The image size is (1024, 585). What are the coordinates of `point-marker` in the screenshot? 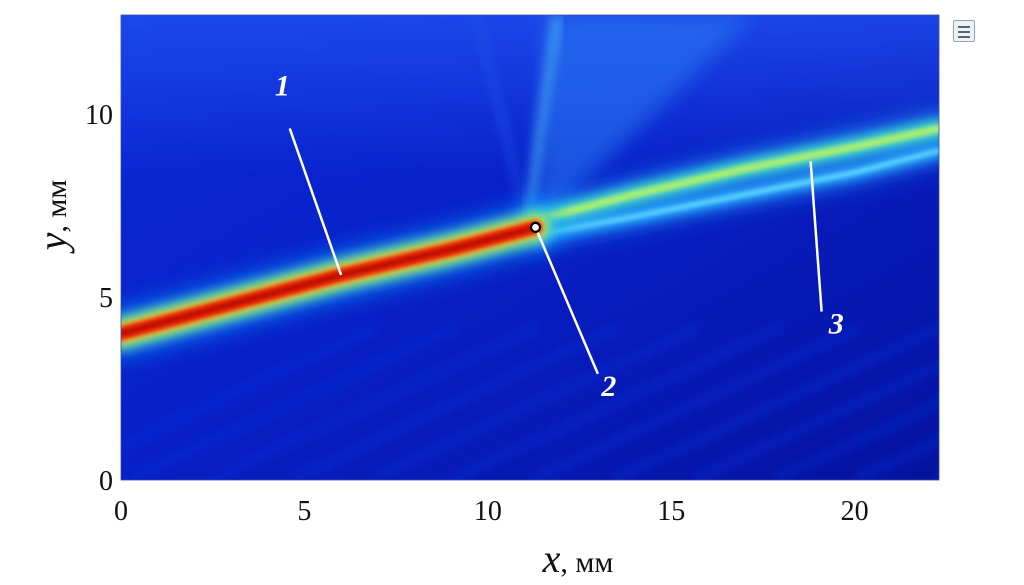 It's located at (535, 227).